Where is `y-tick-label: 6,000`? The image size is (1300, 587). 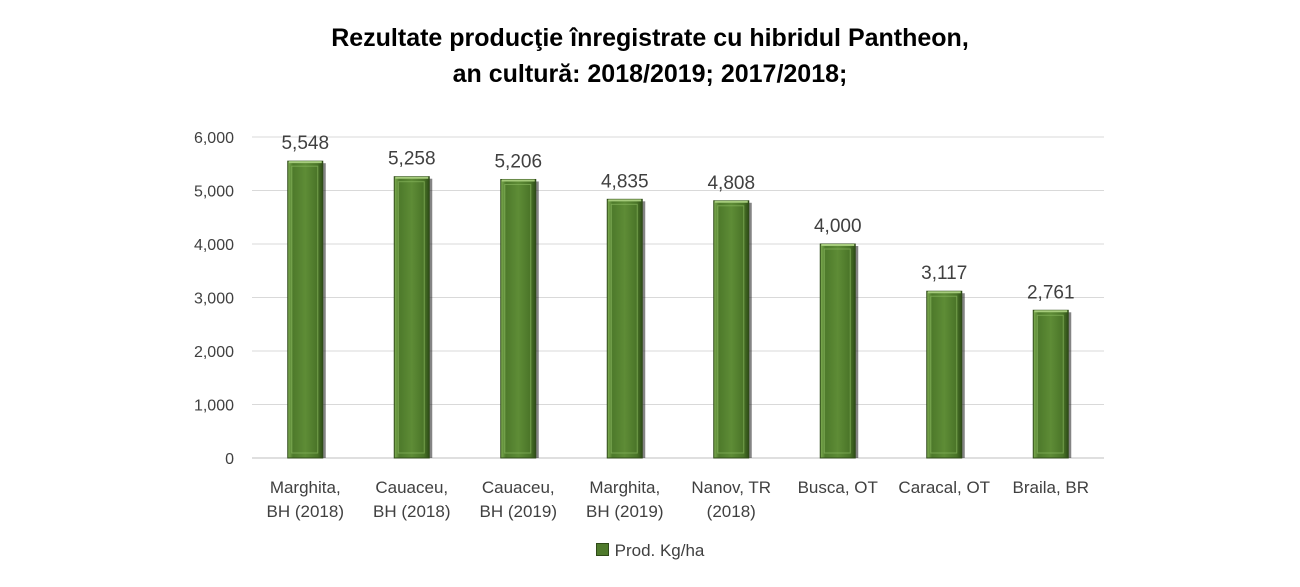 y-tick-label: 6,000 is located at coordinates (214, 138).